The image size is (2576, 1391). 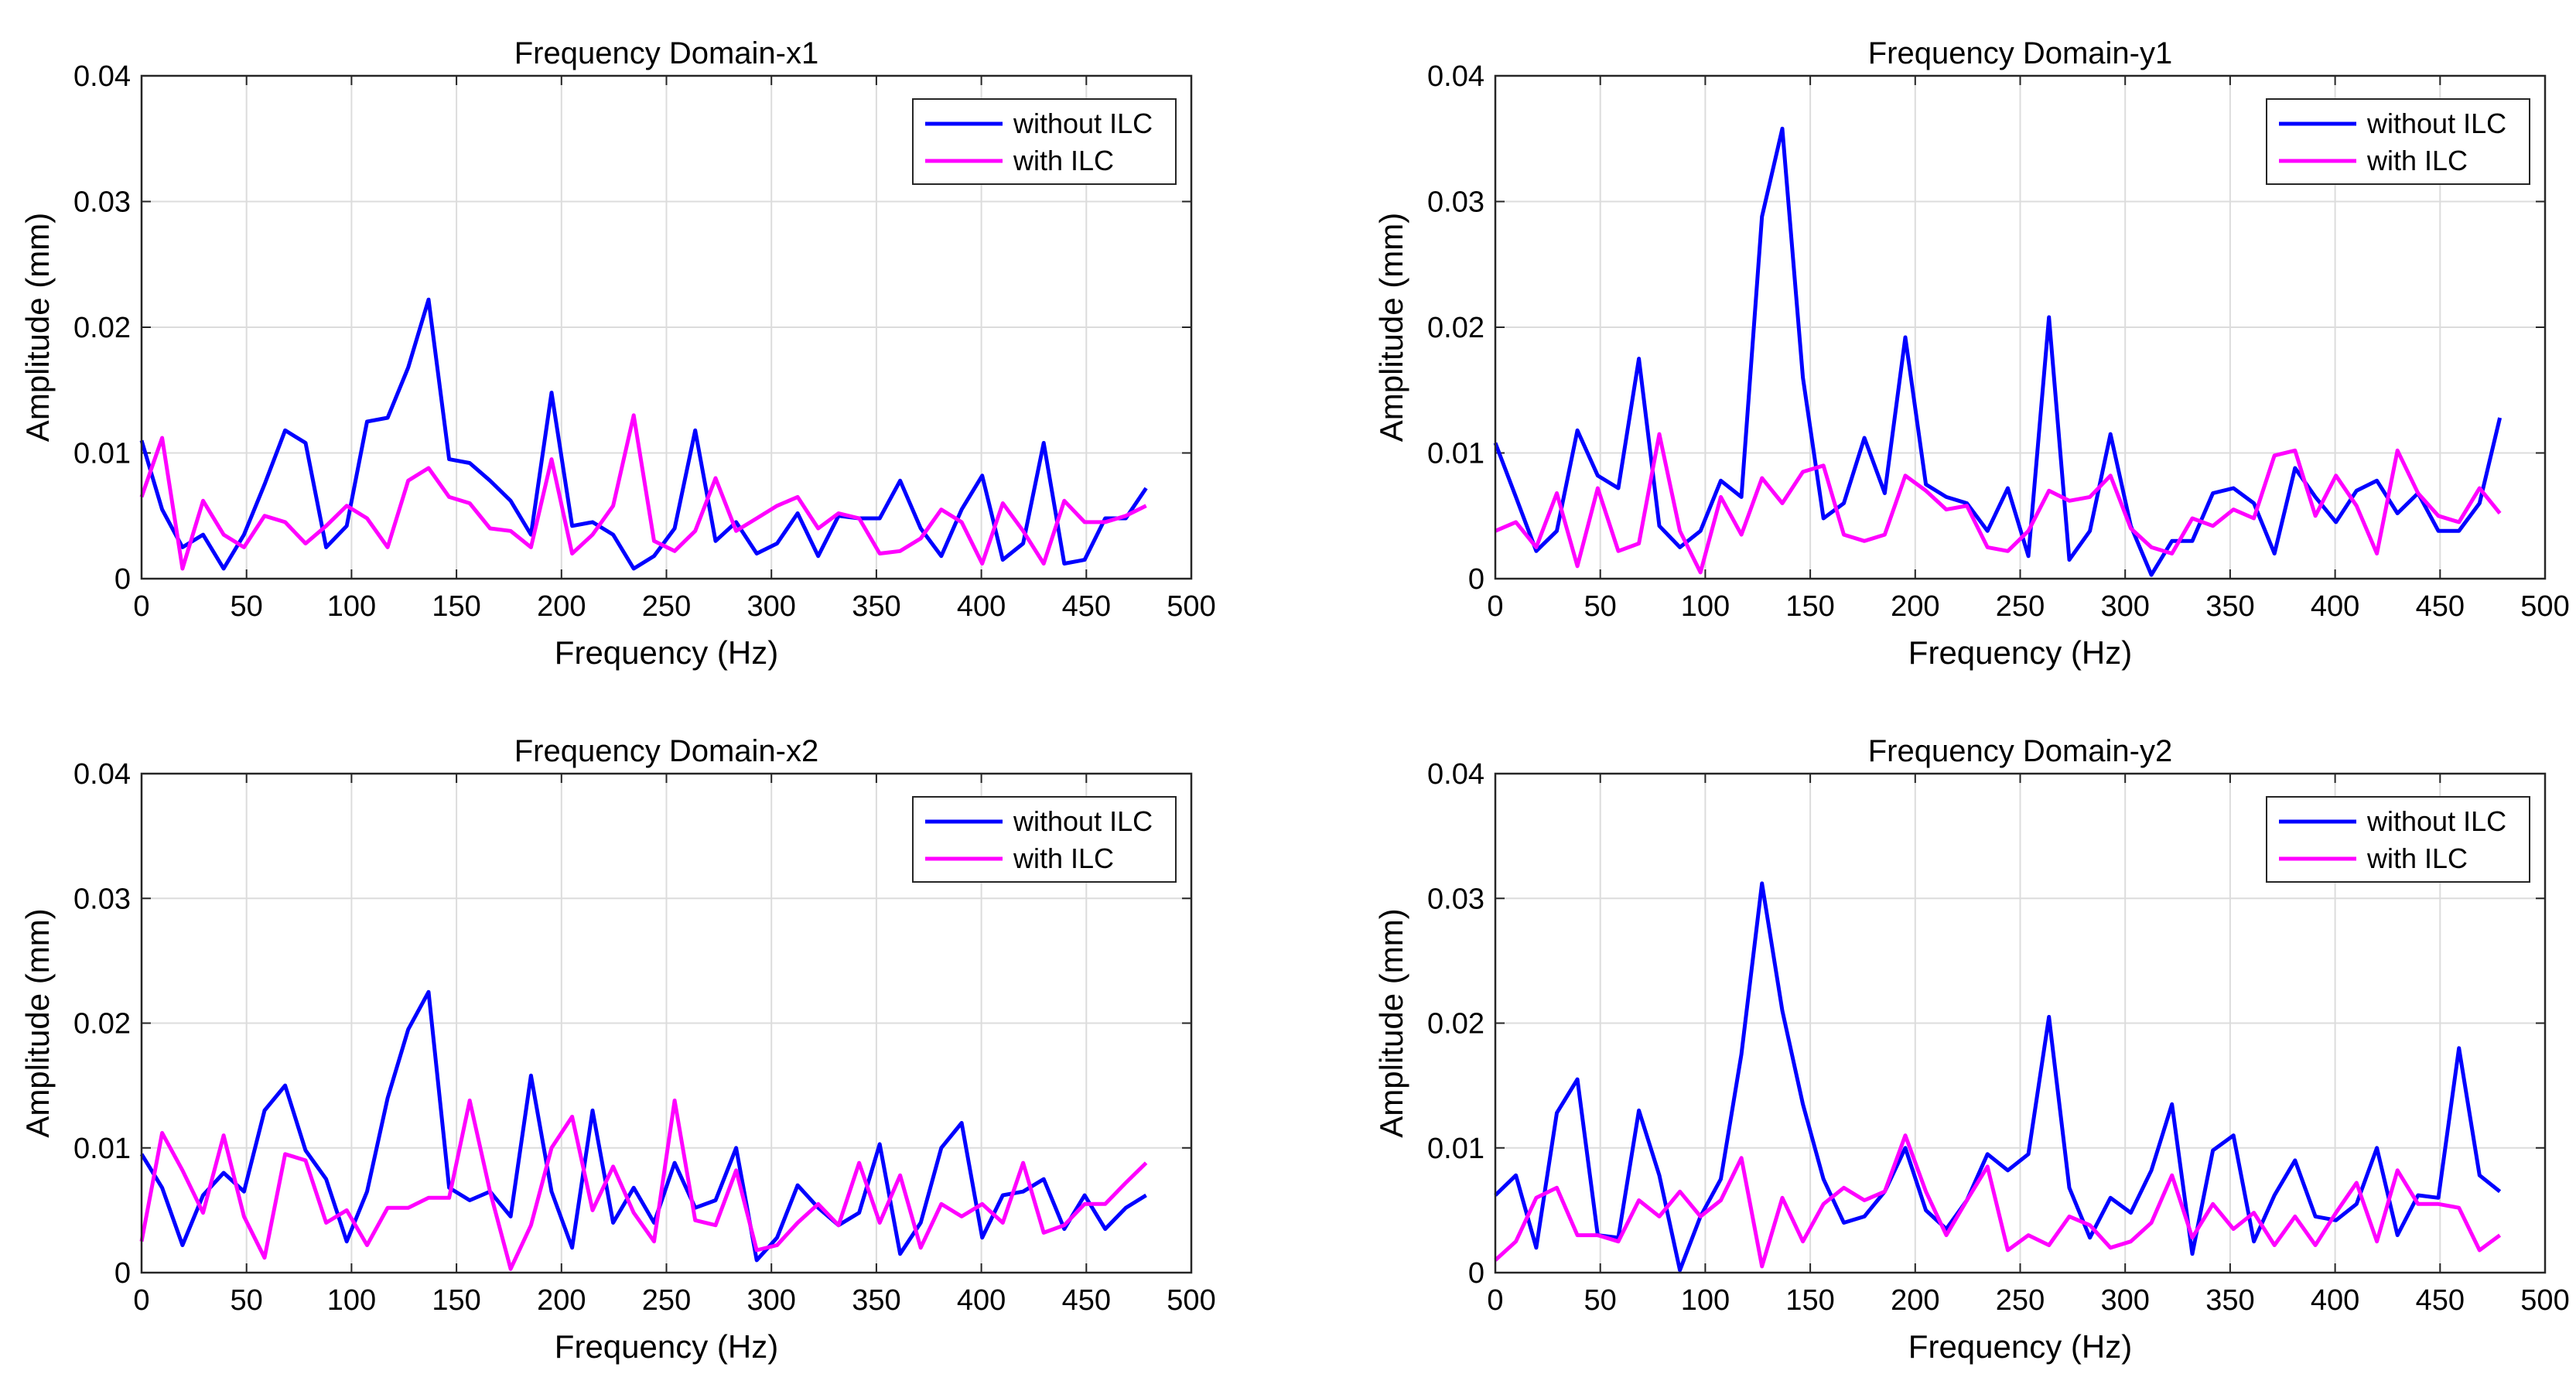 I want to click on chart-title: Frequency Domain-y2, so click(x=2020, y=751).